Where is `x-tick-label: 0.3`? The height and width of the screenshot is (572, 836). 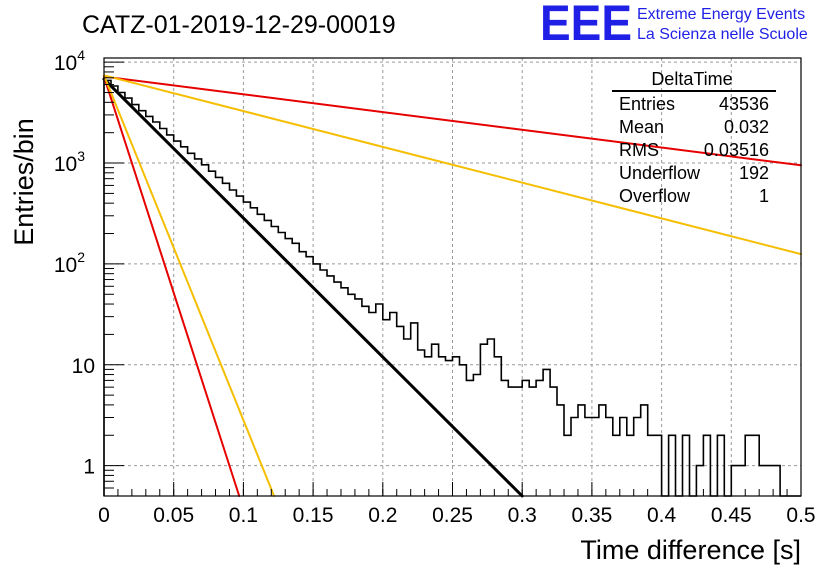
x-tick-label: 0.3 is located at coordinates (522, 515).